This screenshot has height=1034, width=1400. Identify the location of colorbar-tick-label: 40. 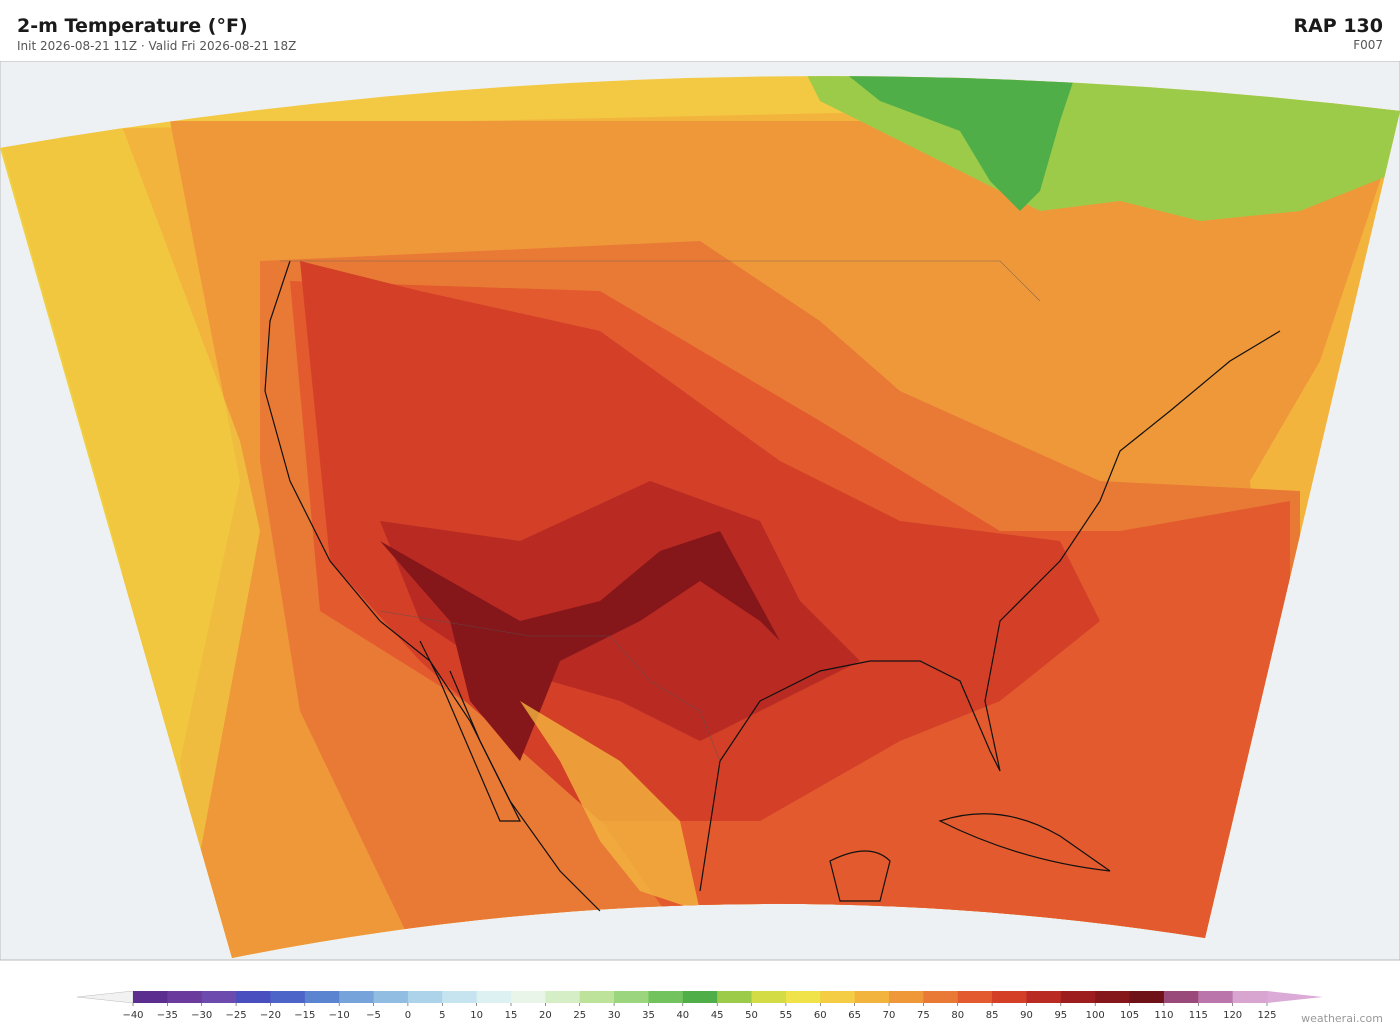
(682, 1015).